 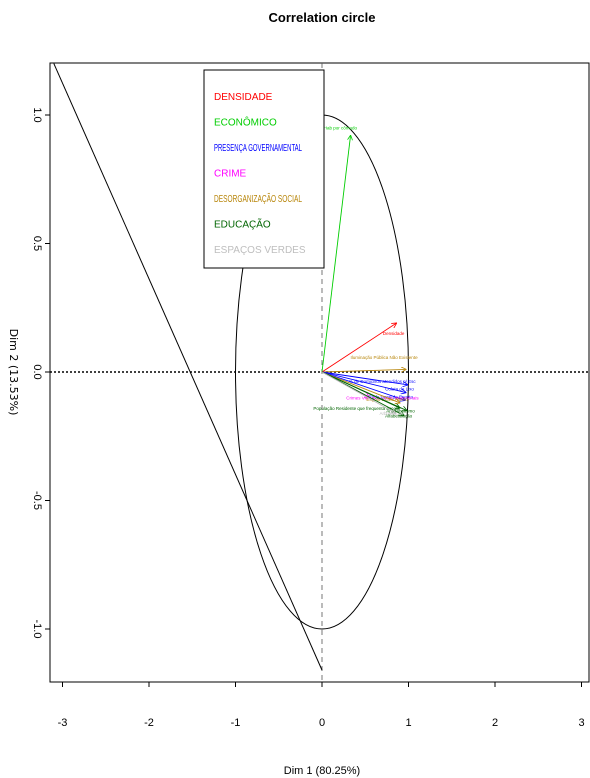 I want to click on variable-arrow: Iluminação Pública Não Existente, so click(x=370, y=364).